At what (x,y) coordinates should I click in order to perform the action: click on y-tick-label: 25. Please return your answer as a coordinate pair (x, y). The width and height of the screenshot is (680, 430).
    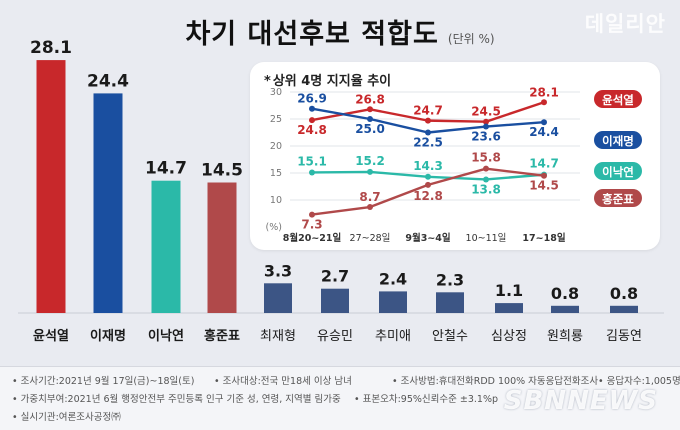
    Looking at the image, I should click on (276, 119).